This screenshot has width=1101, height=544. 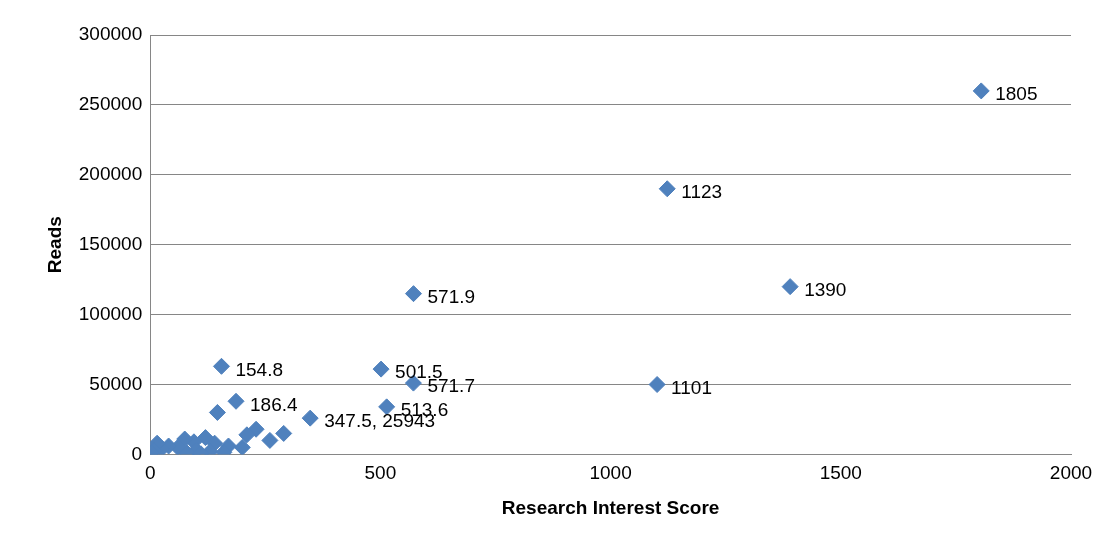 I want to click on annotation: 154.8, so click(x=259, y=369).